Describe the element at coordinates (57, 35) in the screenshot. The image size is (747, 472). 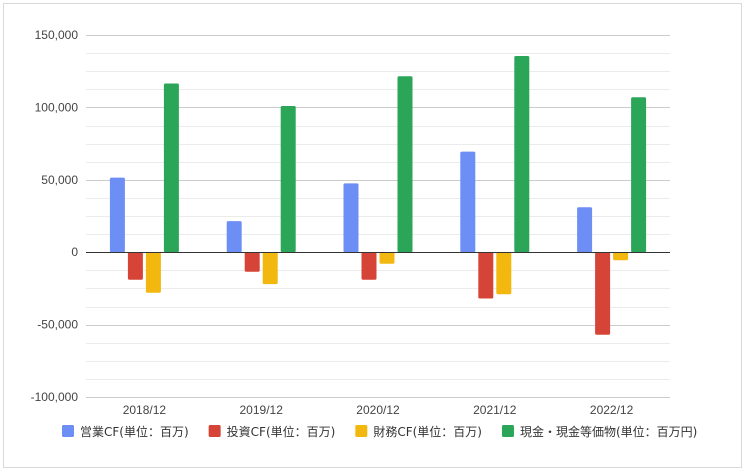
I see `y-tick-label: 150,000` at that location.